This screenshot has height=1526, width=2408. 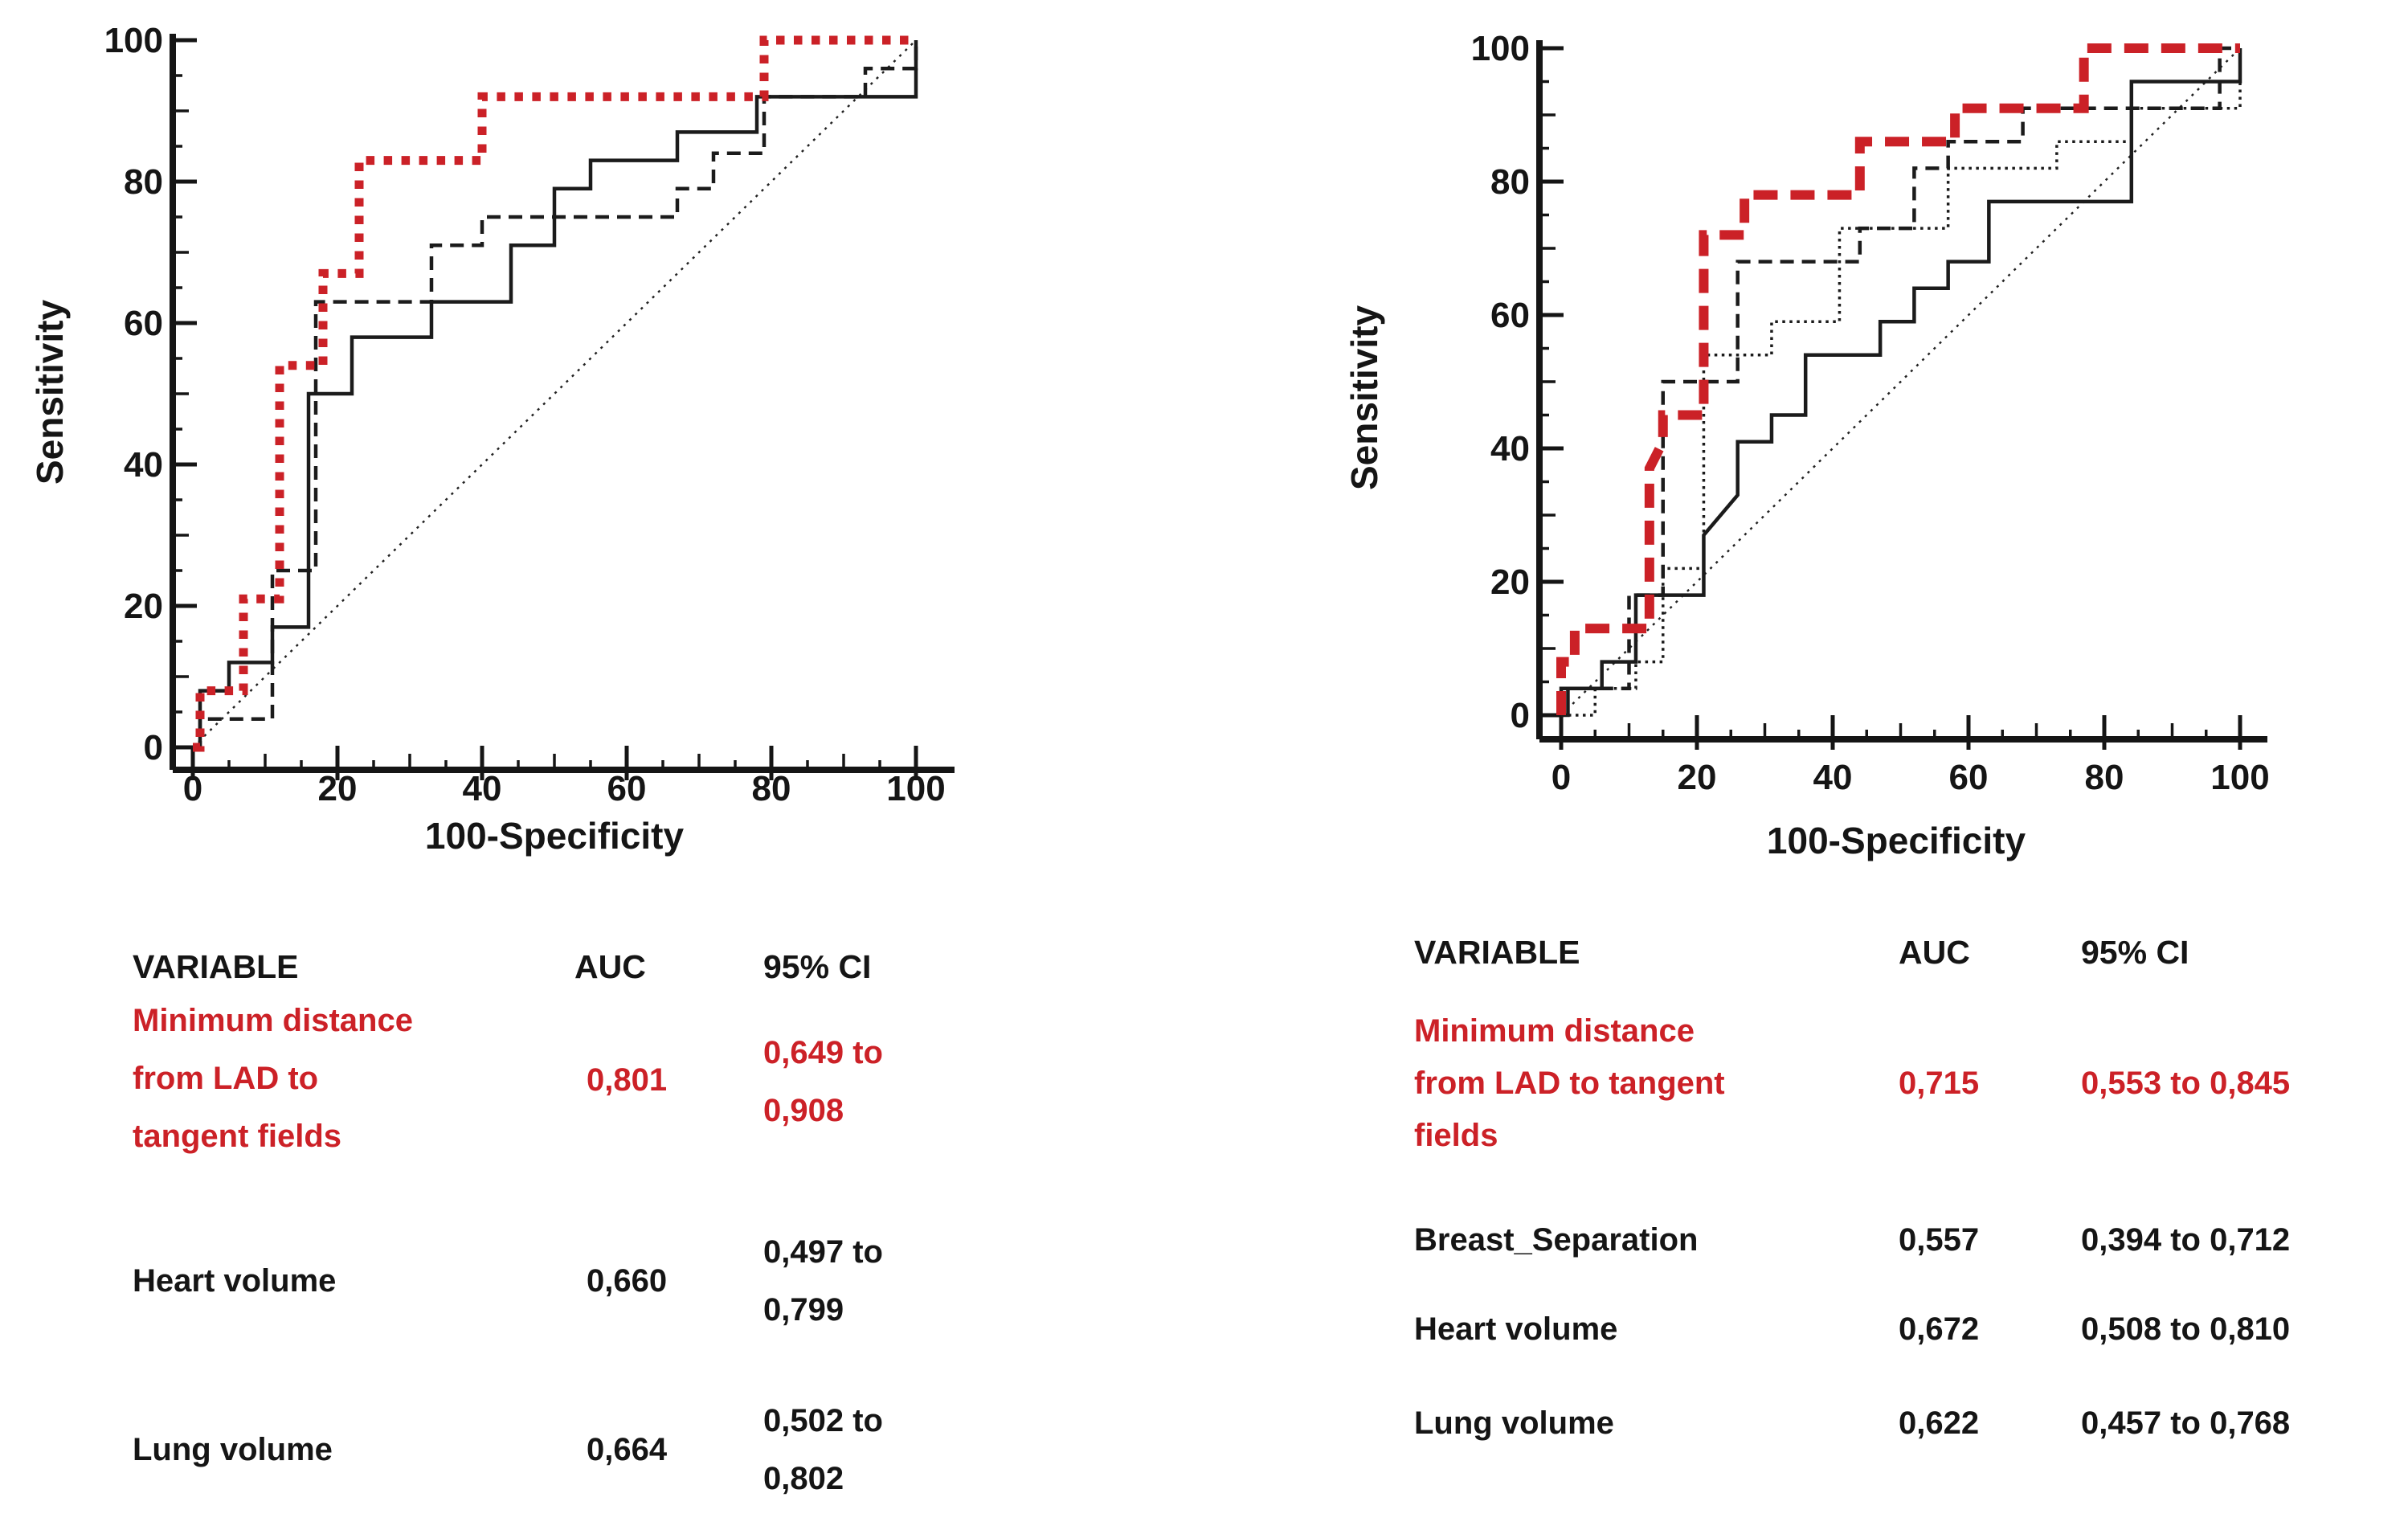 What do you see at coordinates (1556, 1240) in the screenshot?
I see `row-variable-line: Breast_Separation` at bounding box center [1556, 1240].